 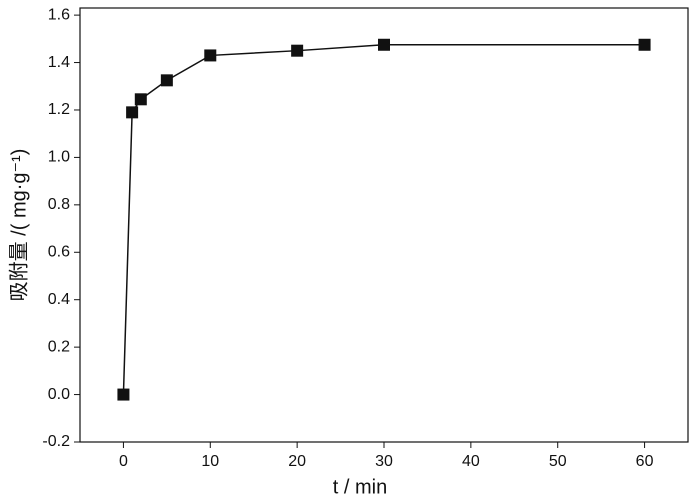 What do you see at coordinates (59, 14) in the screenshot?
I see `y-tick-label: 1.6` at bounding box center [59, 14].